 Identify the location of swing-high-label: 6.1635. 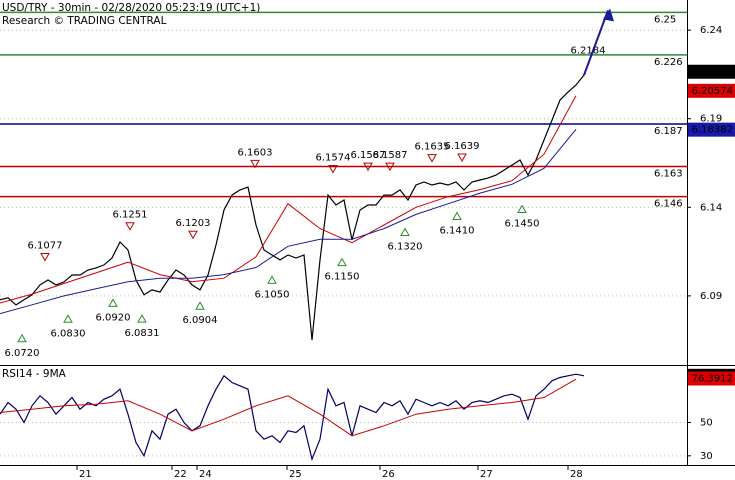
(432, 147).